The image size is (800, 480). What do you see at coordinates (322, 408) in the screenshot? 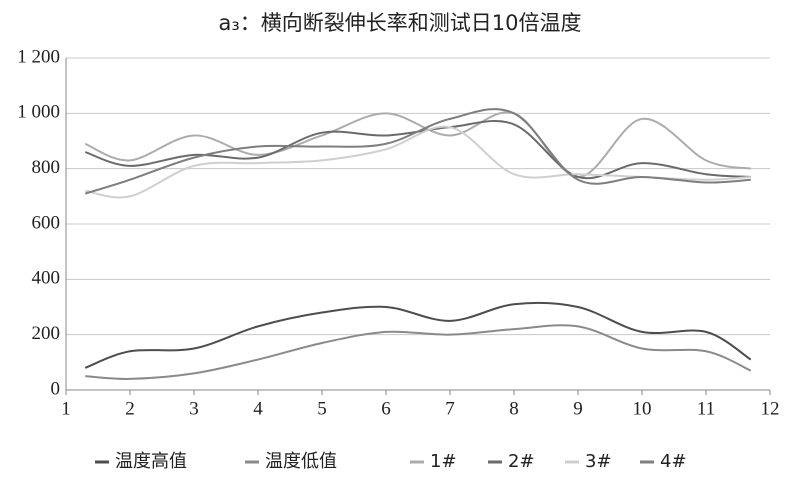
I see `x-tick-label: 5` at bounding box center [322, 408].